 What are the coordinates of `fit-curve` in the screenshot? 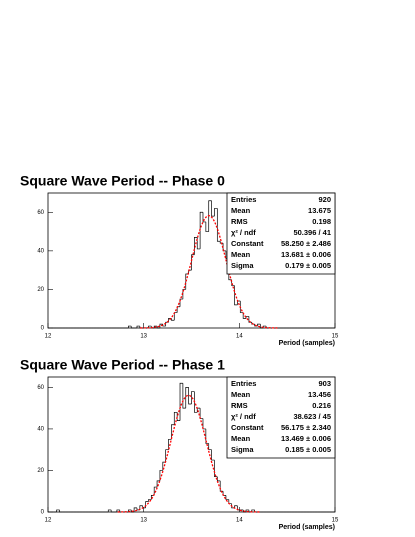 It's located at (209, 272).